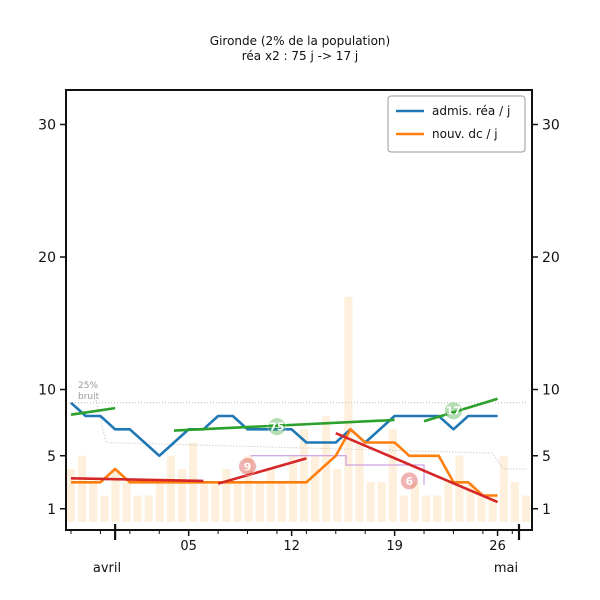 This screenshot has width=600, height=600. Describe the element at coordinates (107, 568) in the screenshot. I see `month-label-april: avril` at that location.